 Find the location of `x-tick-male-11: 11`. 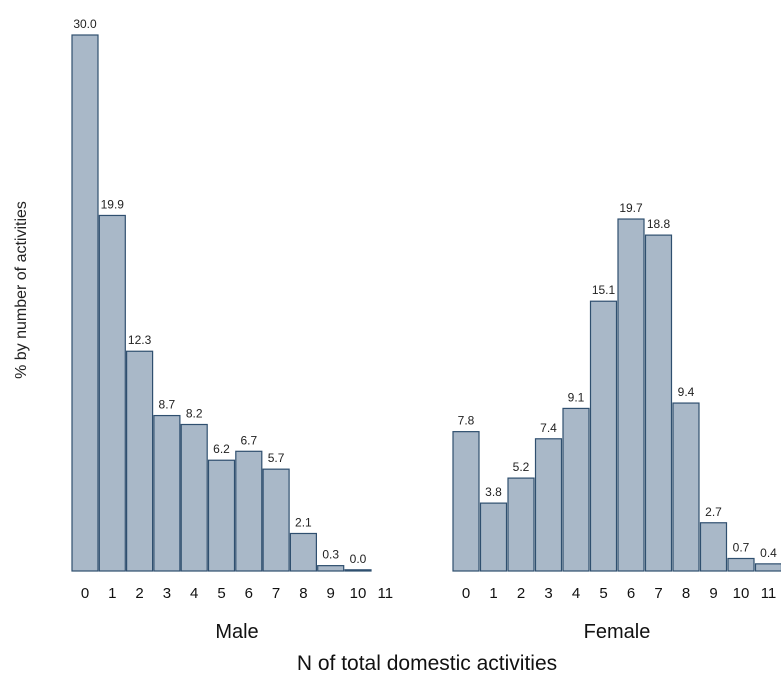

x-tick-male-11: 11 is located at coordinates (386, 593).